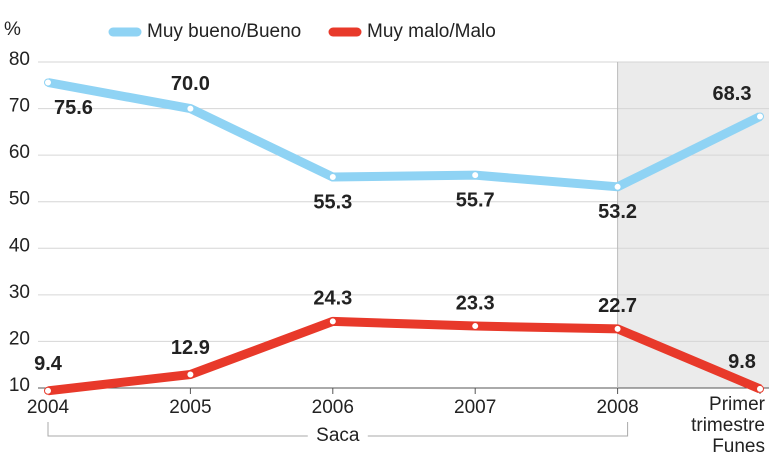 The height and width of the screenshot is (458, 769). Describe the element at coordinates (190, 348) in the screenshot. I see `data-label: 12.9` at that location.